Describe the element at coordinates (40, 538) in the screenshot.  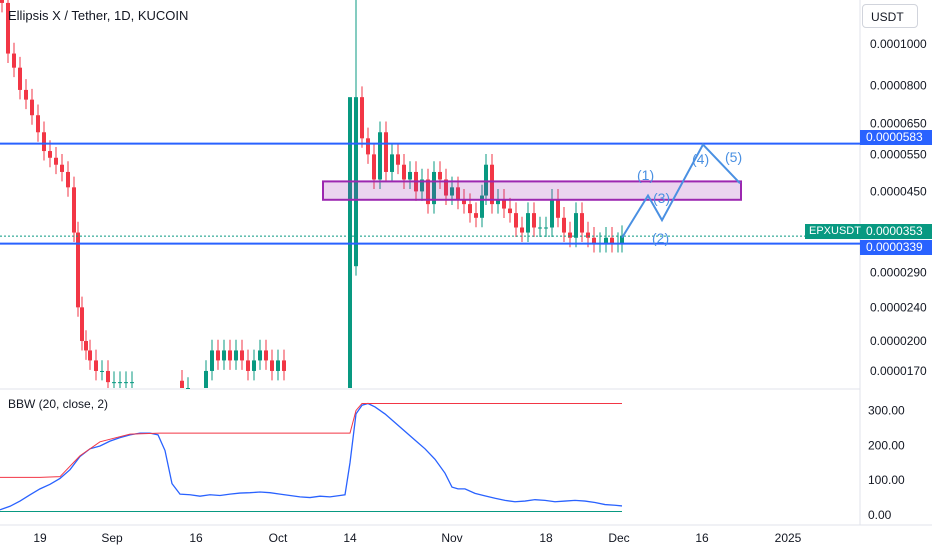
I see `time-axis-label: 19` at that location.